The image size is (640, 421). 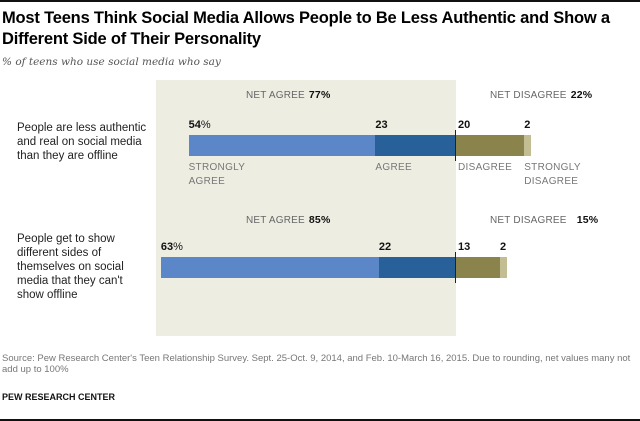 What do you see at coordinates (171, 247) in the screenshot?
I see `value-label-strongly-agree: 63%` at bounding box center [171, 247].